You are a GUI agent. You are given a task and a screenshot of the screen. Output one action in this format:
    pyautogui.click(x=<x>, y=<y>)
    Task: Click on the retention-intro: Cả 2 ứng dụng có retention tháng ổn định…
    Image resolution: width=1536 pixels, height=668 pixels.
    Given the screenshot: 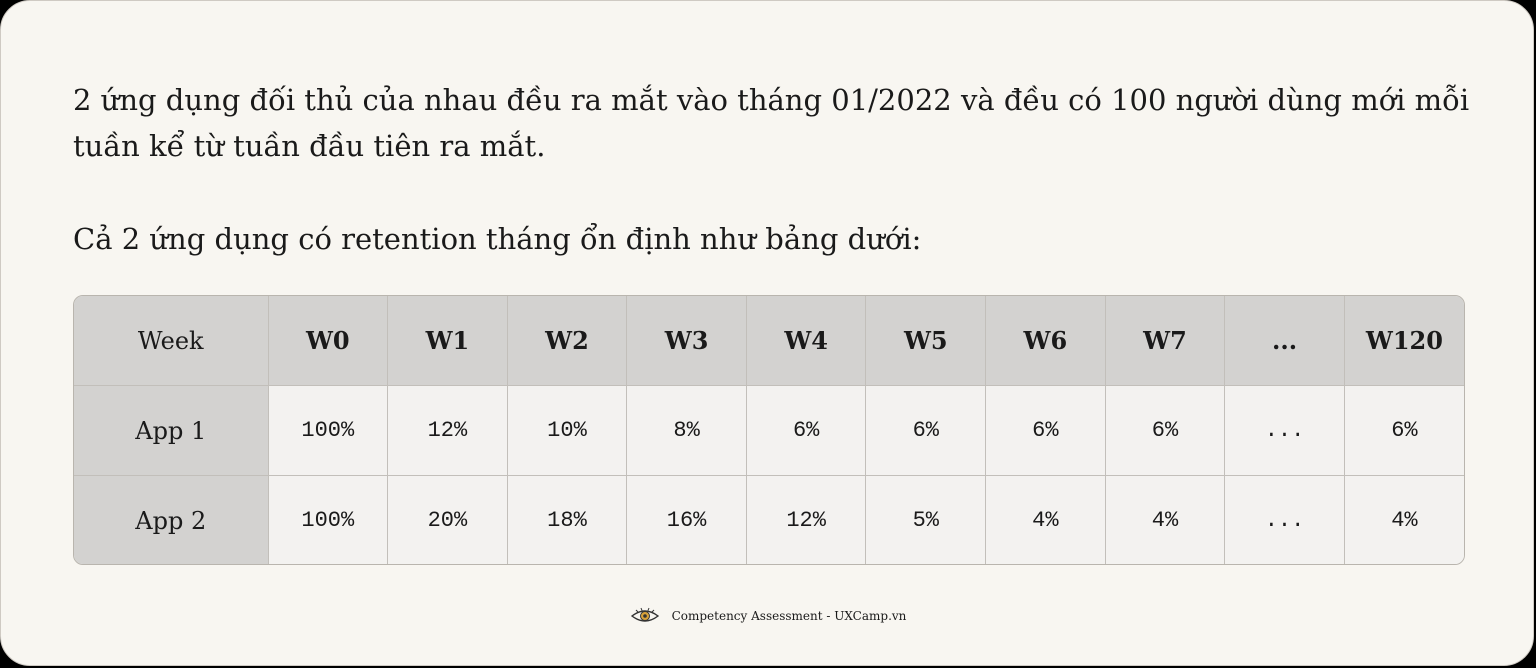 What is the action you would take?
    pyautogui.click(x=497, y=239)
    